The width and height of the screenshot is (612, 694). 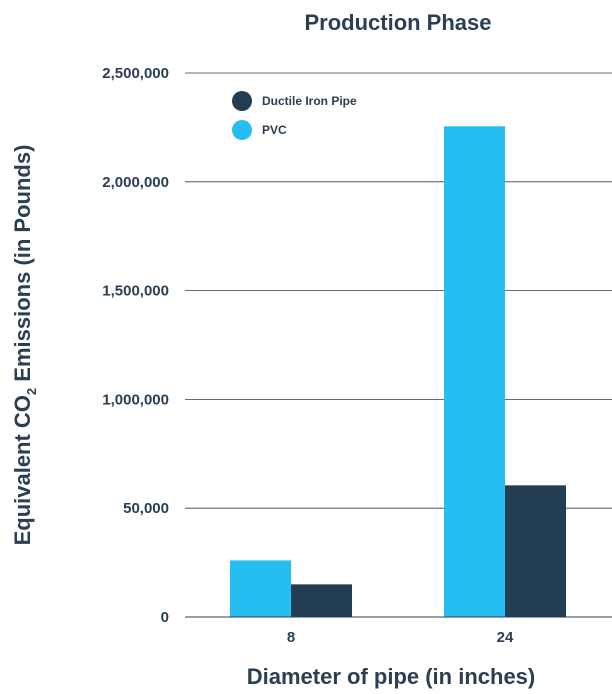 What do you see at coordinates (135, 182) in the screenshot?
I see `y-tick-label: 2,000,000` at bounding box center [135, 182].